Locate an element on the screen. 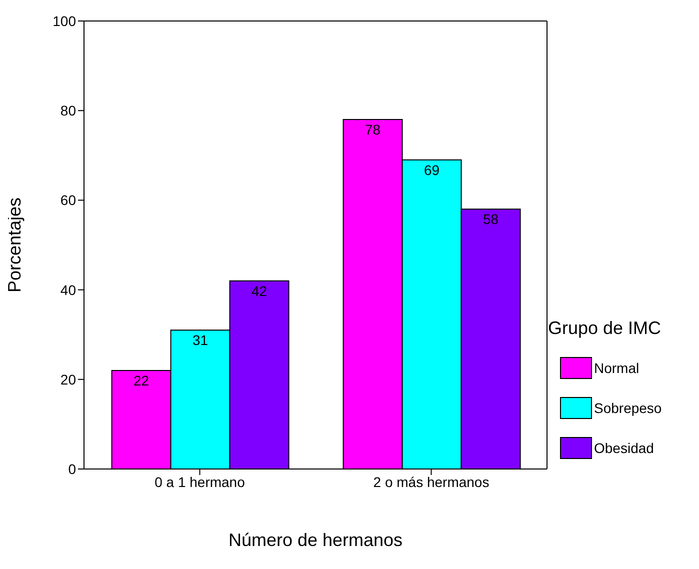  data-label: 78 is located at coordinates (372, 130).